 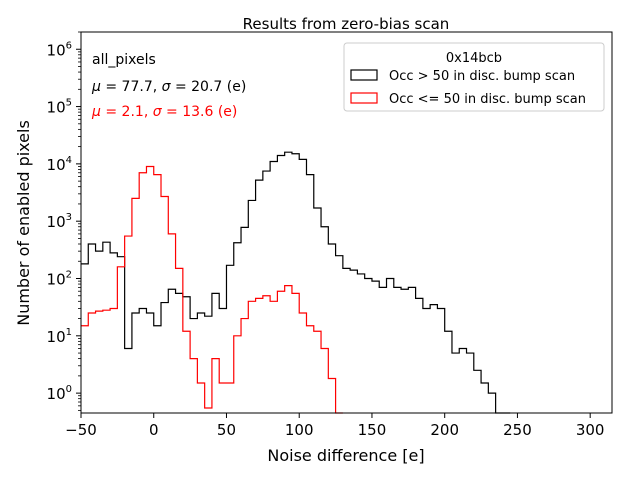 I want to click on legend-box, so click(x=474, y=77).